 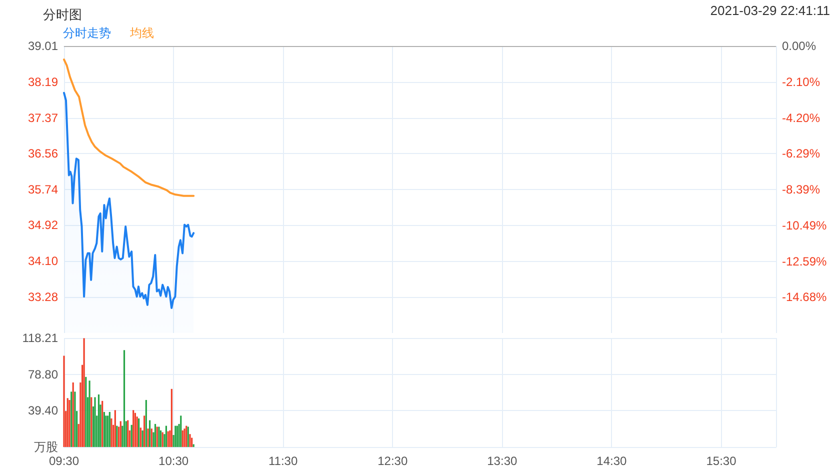 I want to click on y2-tick-label: -6.29%, so click(x=801, y=153).